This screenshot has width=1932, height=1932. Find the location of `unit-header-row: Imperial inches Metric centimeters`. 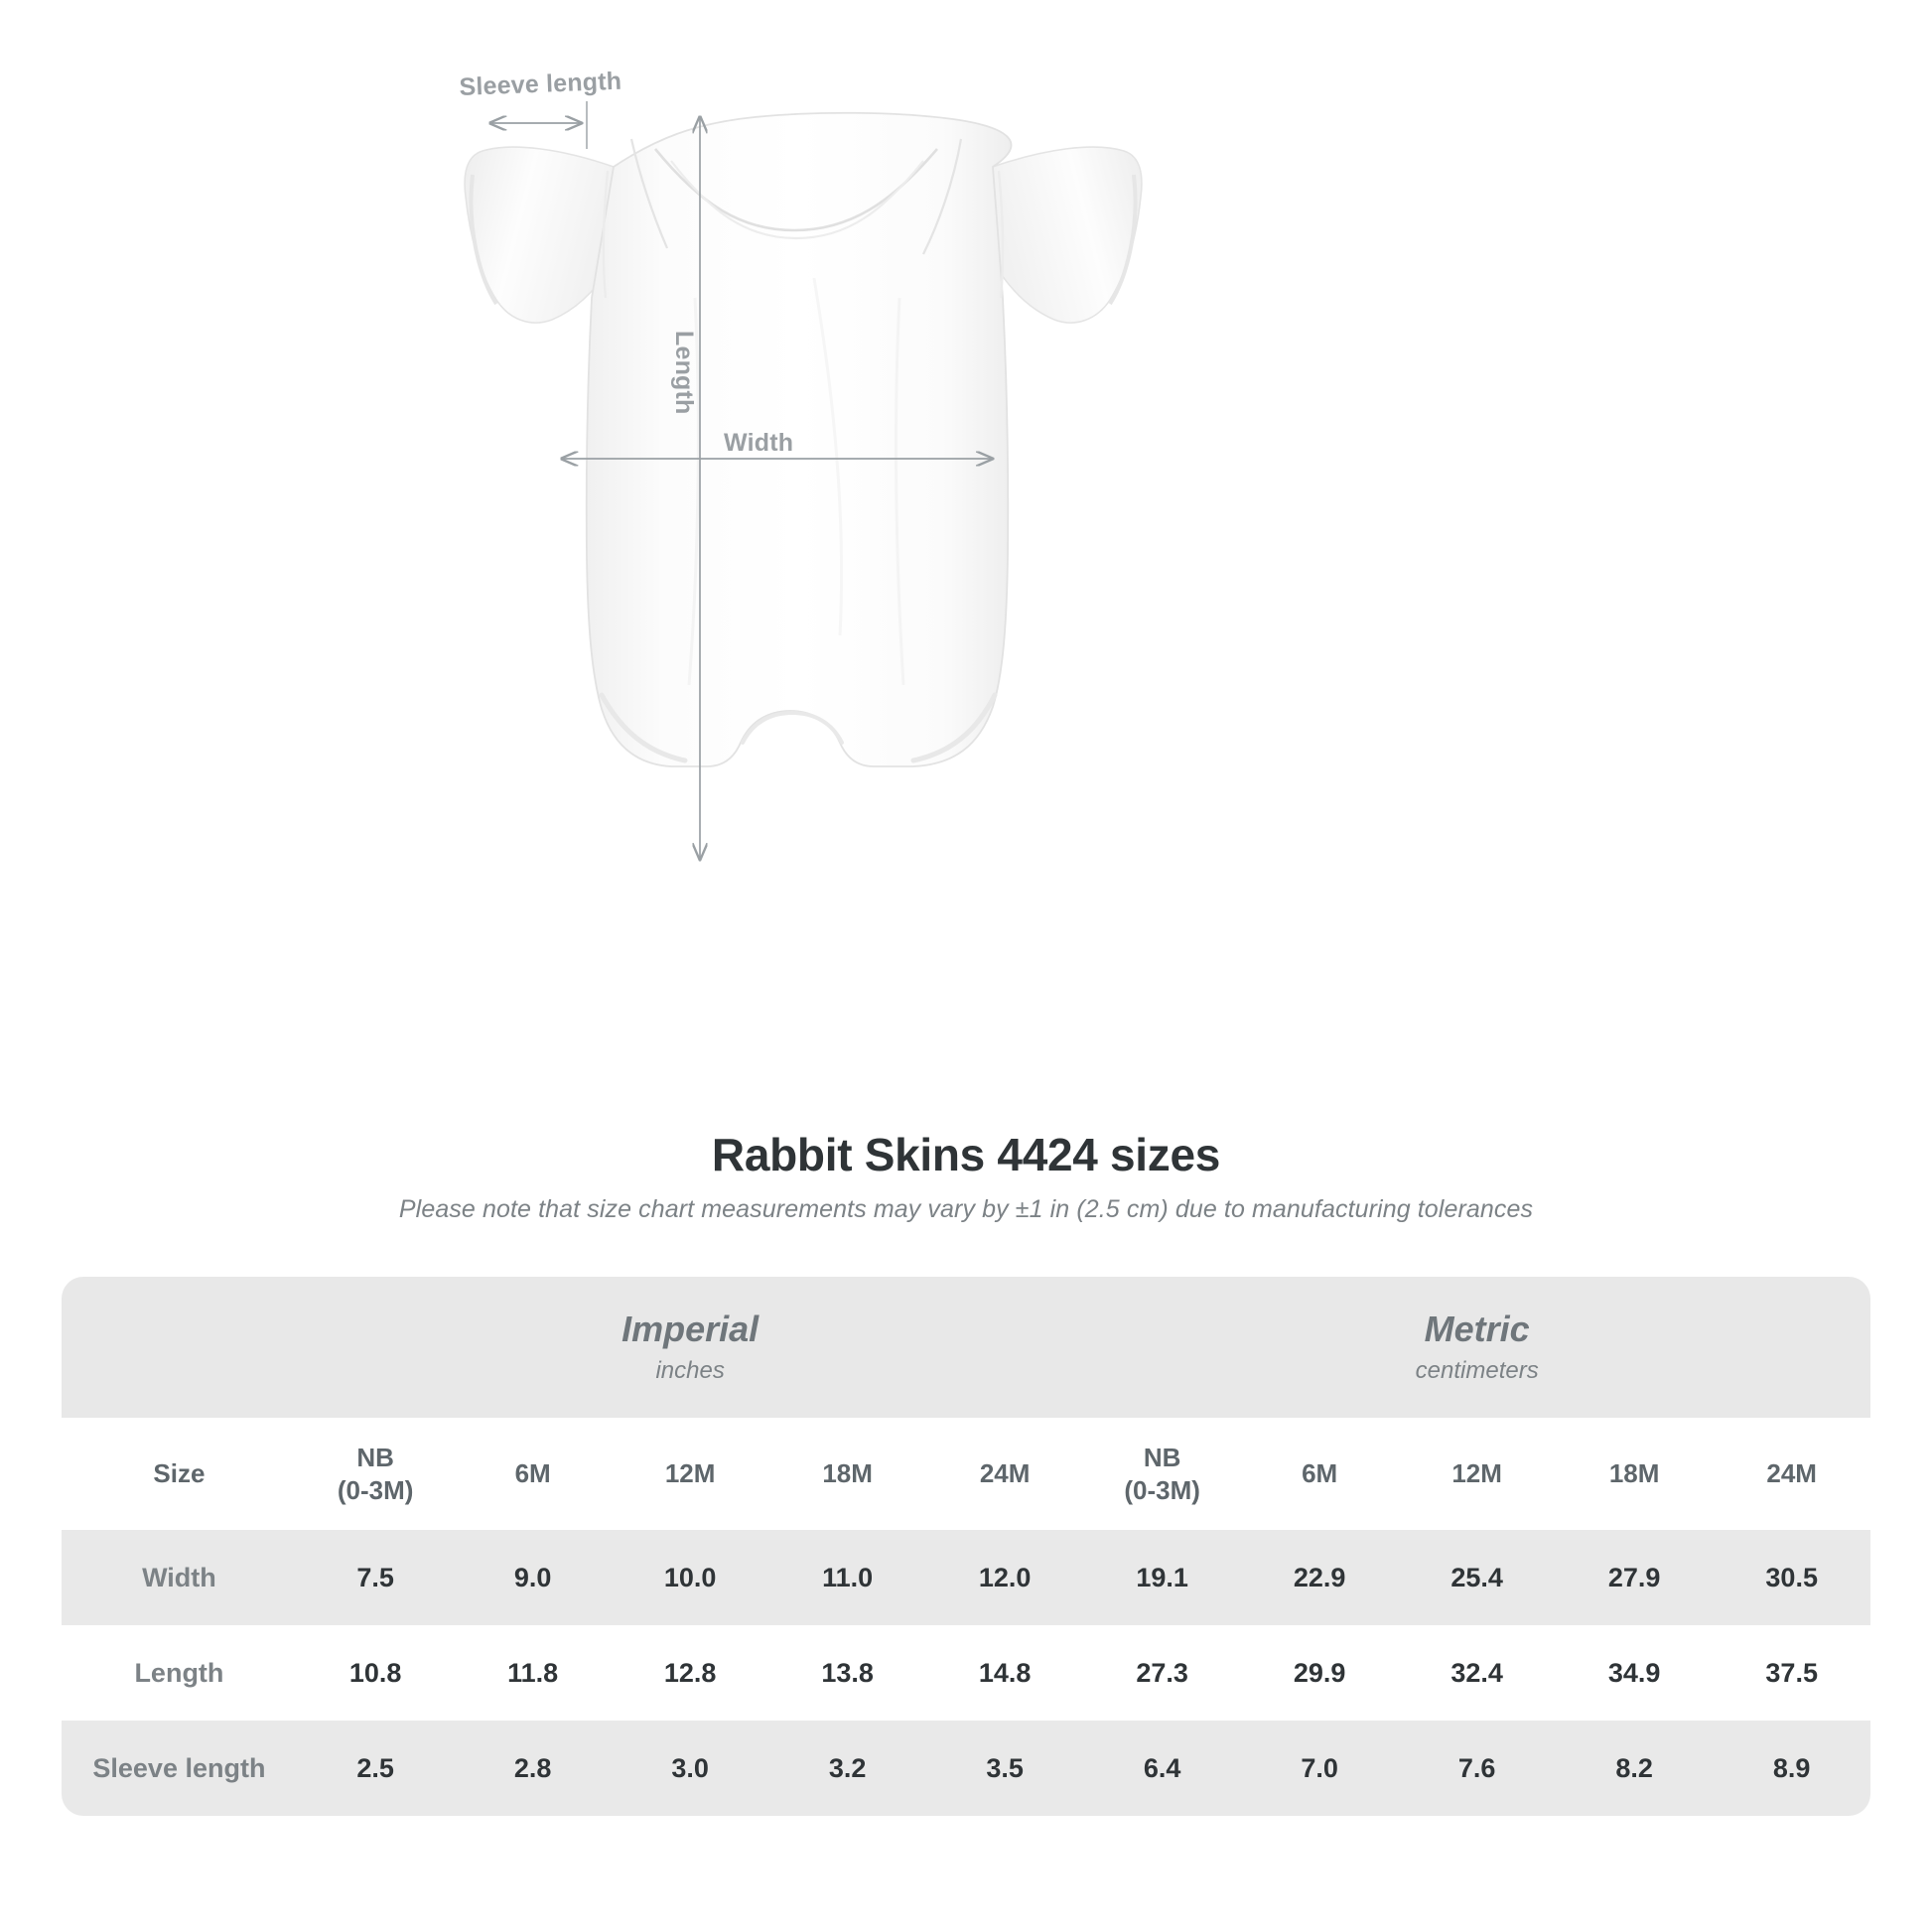

unit-header-row: Imperial inches Metric centimeters is located at coordinates (966, 1348).